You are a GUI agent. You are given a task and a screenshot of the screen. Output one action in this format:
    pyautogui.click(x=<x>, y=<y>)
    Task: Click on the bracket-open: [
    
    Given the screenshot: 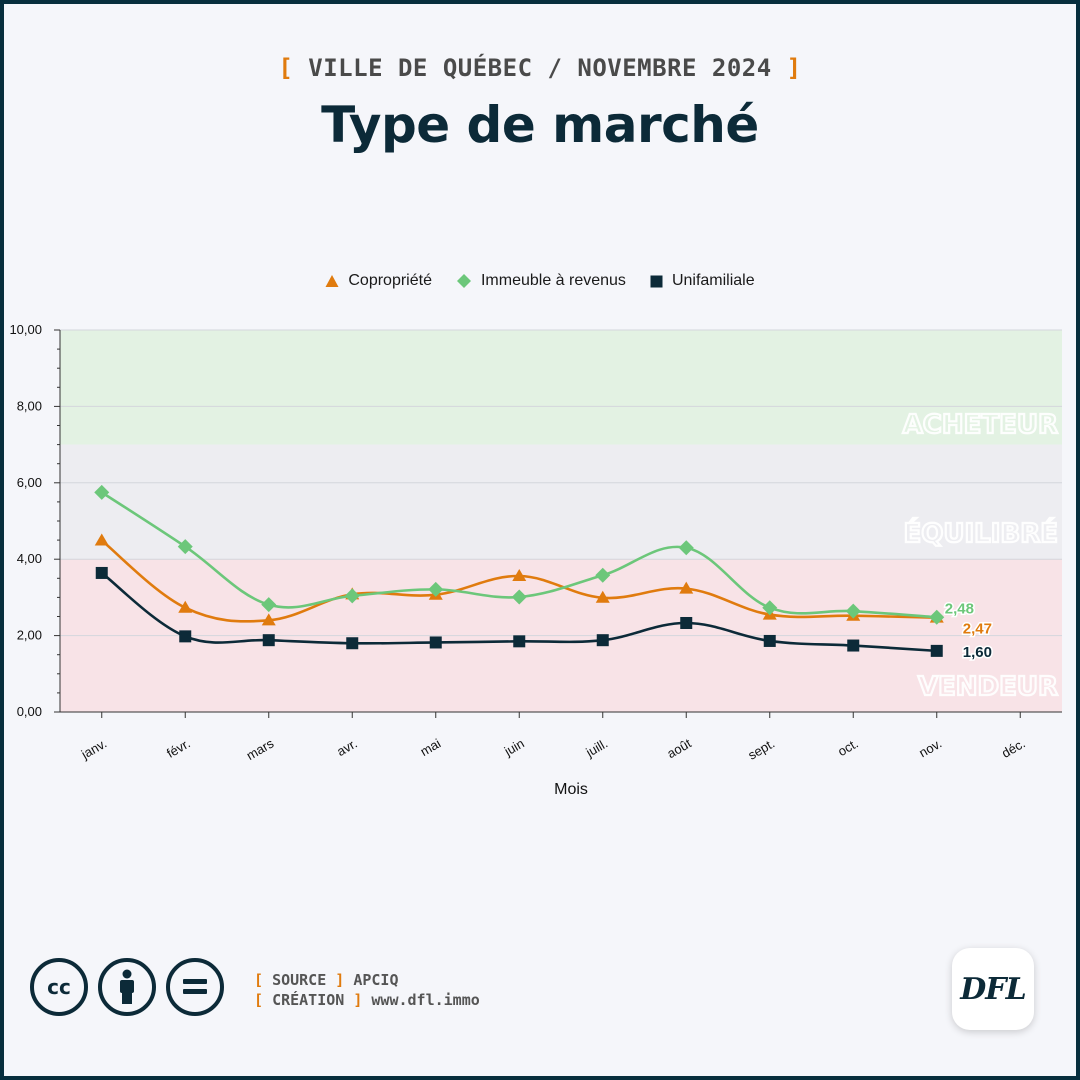 What is the action you would take?
    pyautogui.click(x=286, y=68)
    